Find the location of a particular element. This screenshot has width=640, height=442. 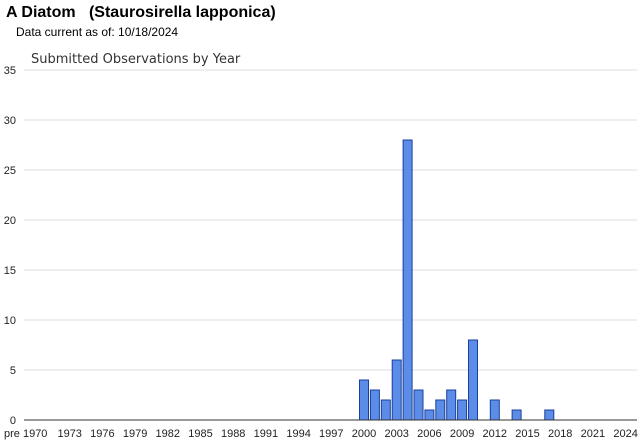

bar-2008 is located at coordinates (451, 405).